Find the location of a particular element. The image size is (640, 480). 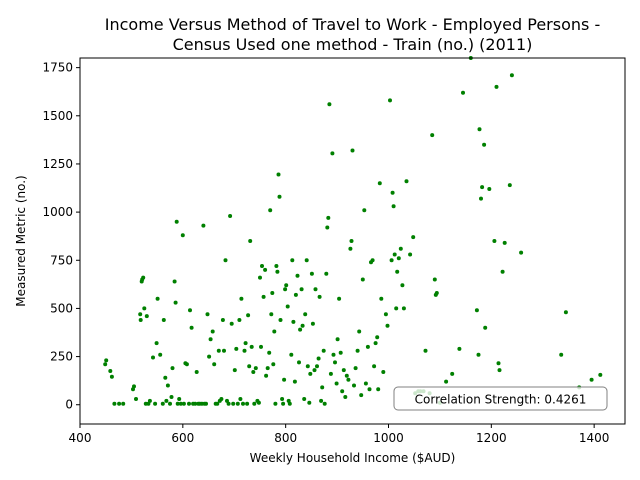

y-tick-label: 1750 is located at coordinates (57, 68).